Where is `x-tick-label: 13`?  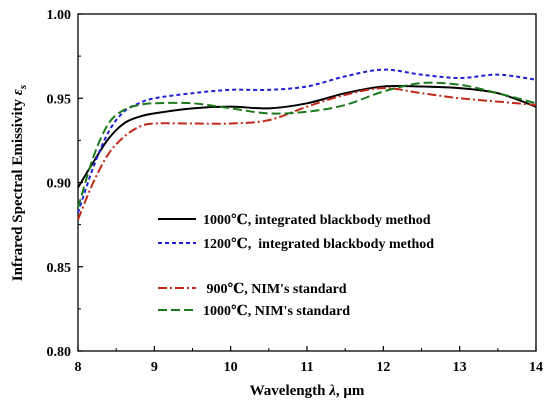
x-tick-label: 13 is located at coordinates (460, 367).